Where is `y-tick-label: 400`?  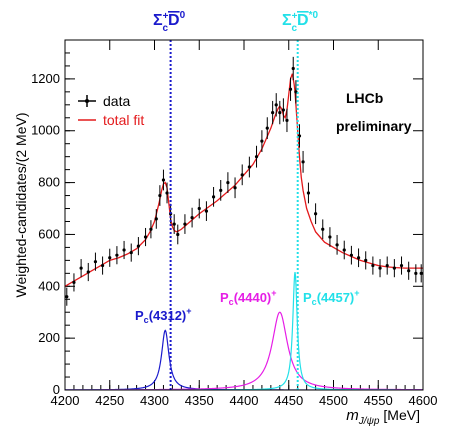 y-tick-label: 400 is located at coordinates (49, 285).